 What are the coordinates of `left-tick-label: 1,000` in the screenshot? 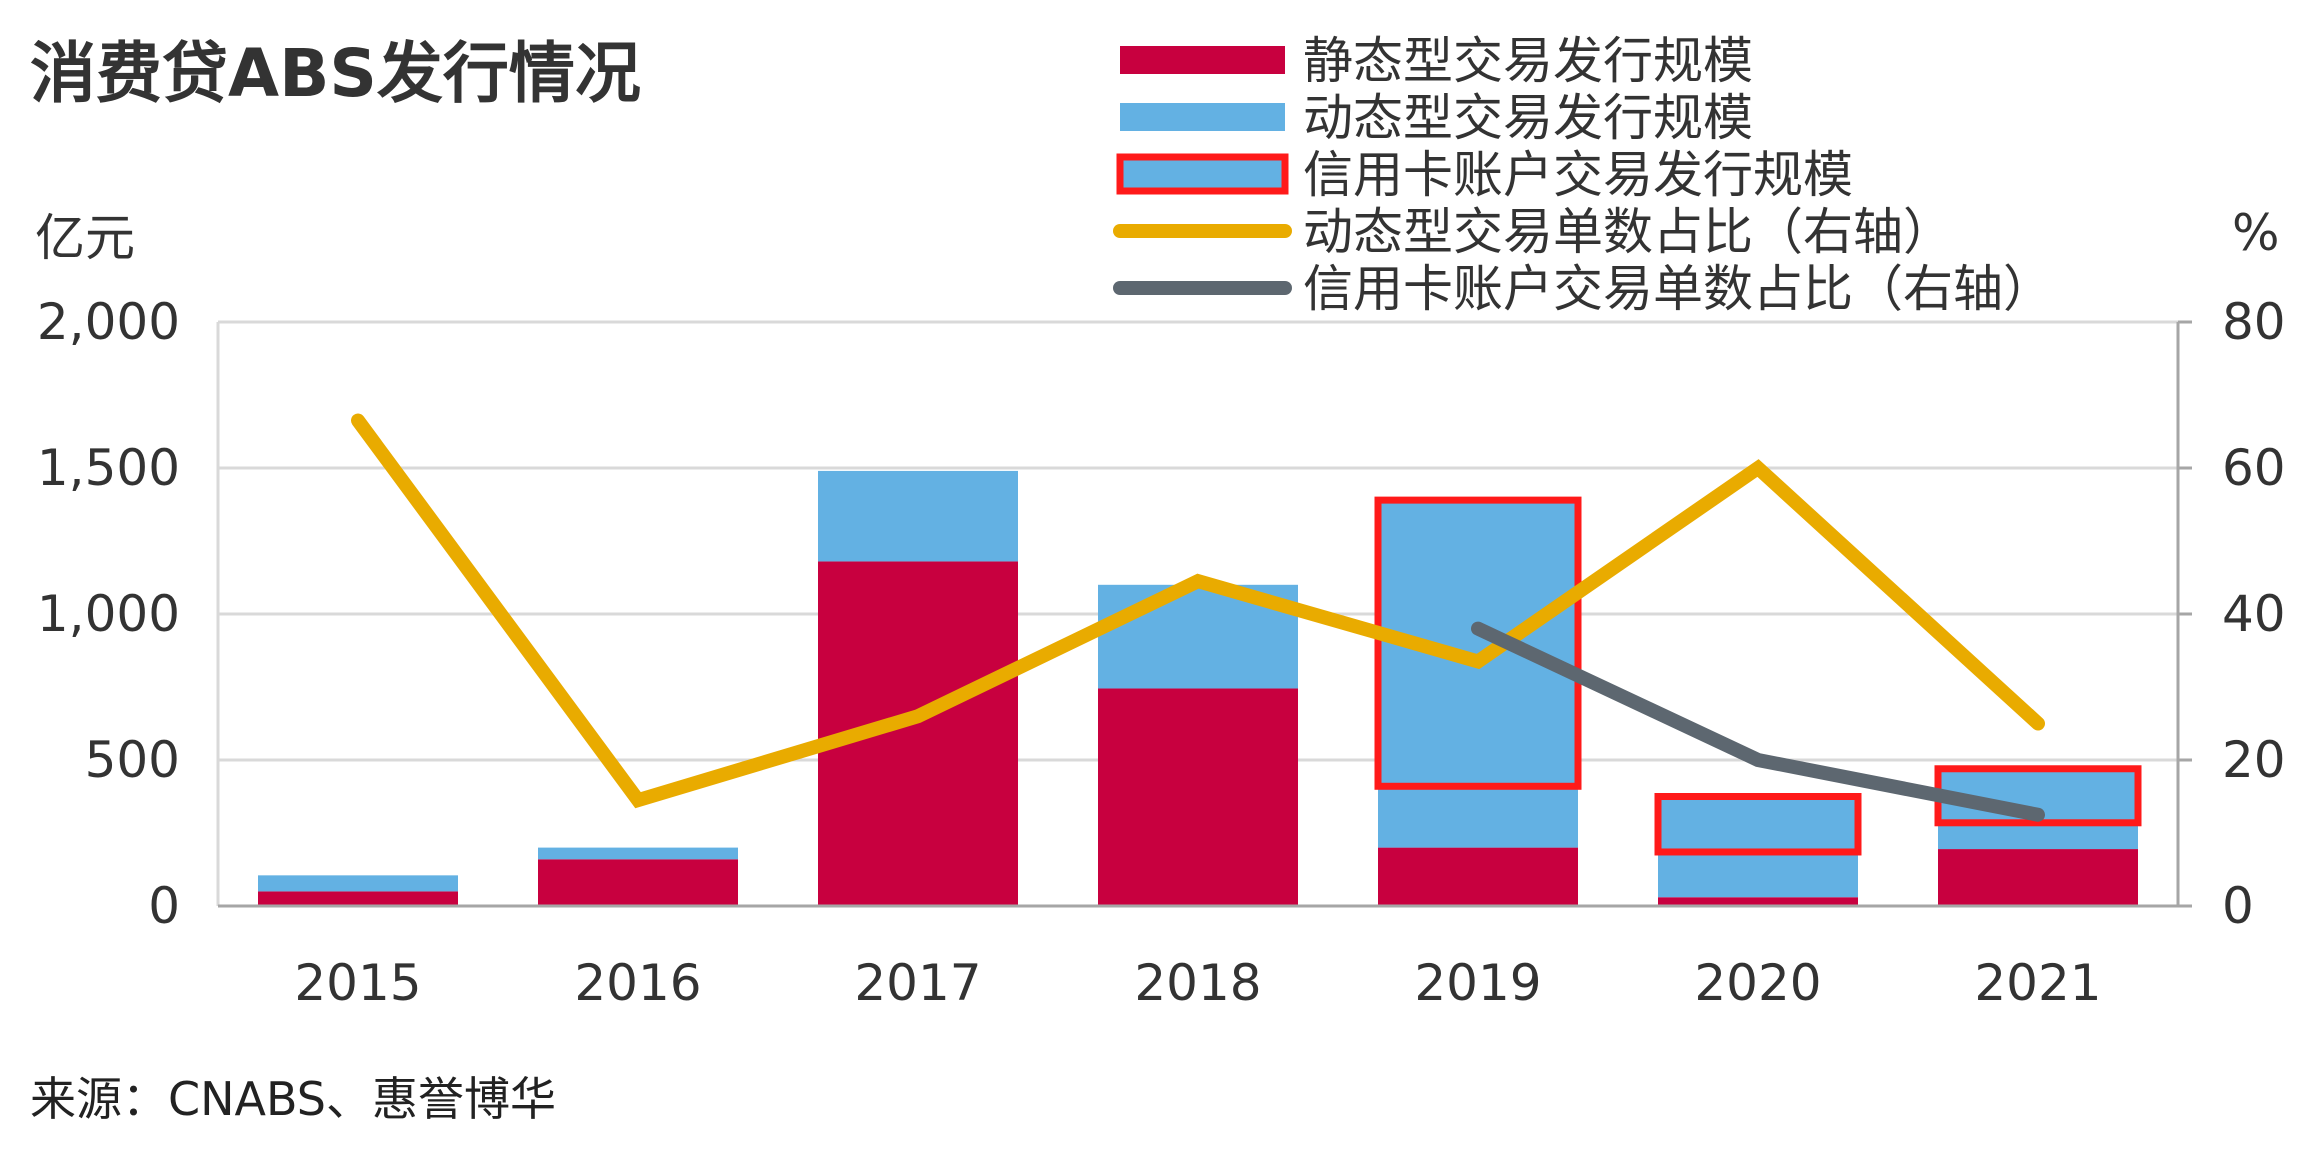 It's located at (108, 614).